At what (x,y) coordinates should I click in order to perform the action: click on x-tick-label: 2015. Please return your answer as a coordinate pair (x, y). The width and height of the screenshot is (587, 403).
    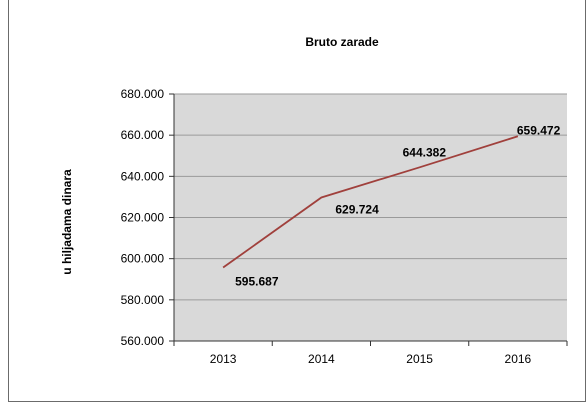
    Looking at the image, I should click on (419, 359).